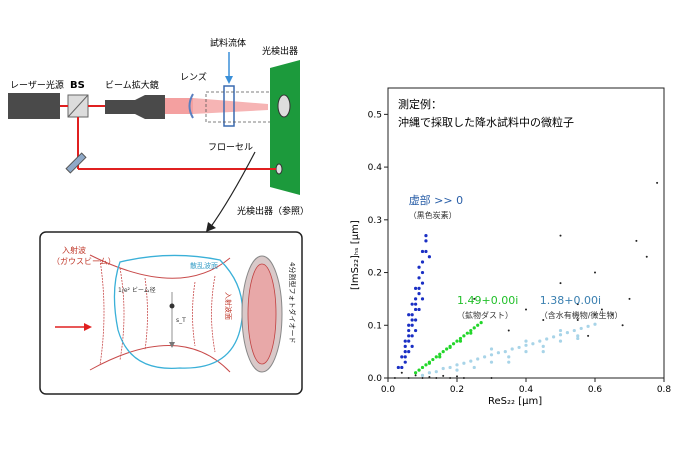  What do you see at coordinates (595, 390) in the screenshot?
I see `x-tick-label: 0.6` at bounding box center [595, 390].